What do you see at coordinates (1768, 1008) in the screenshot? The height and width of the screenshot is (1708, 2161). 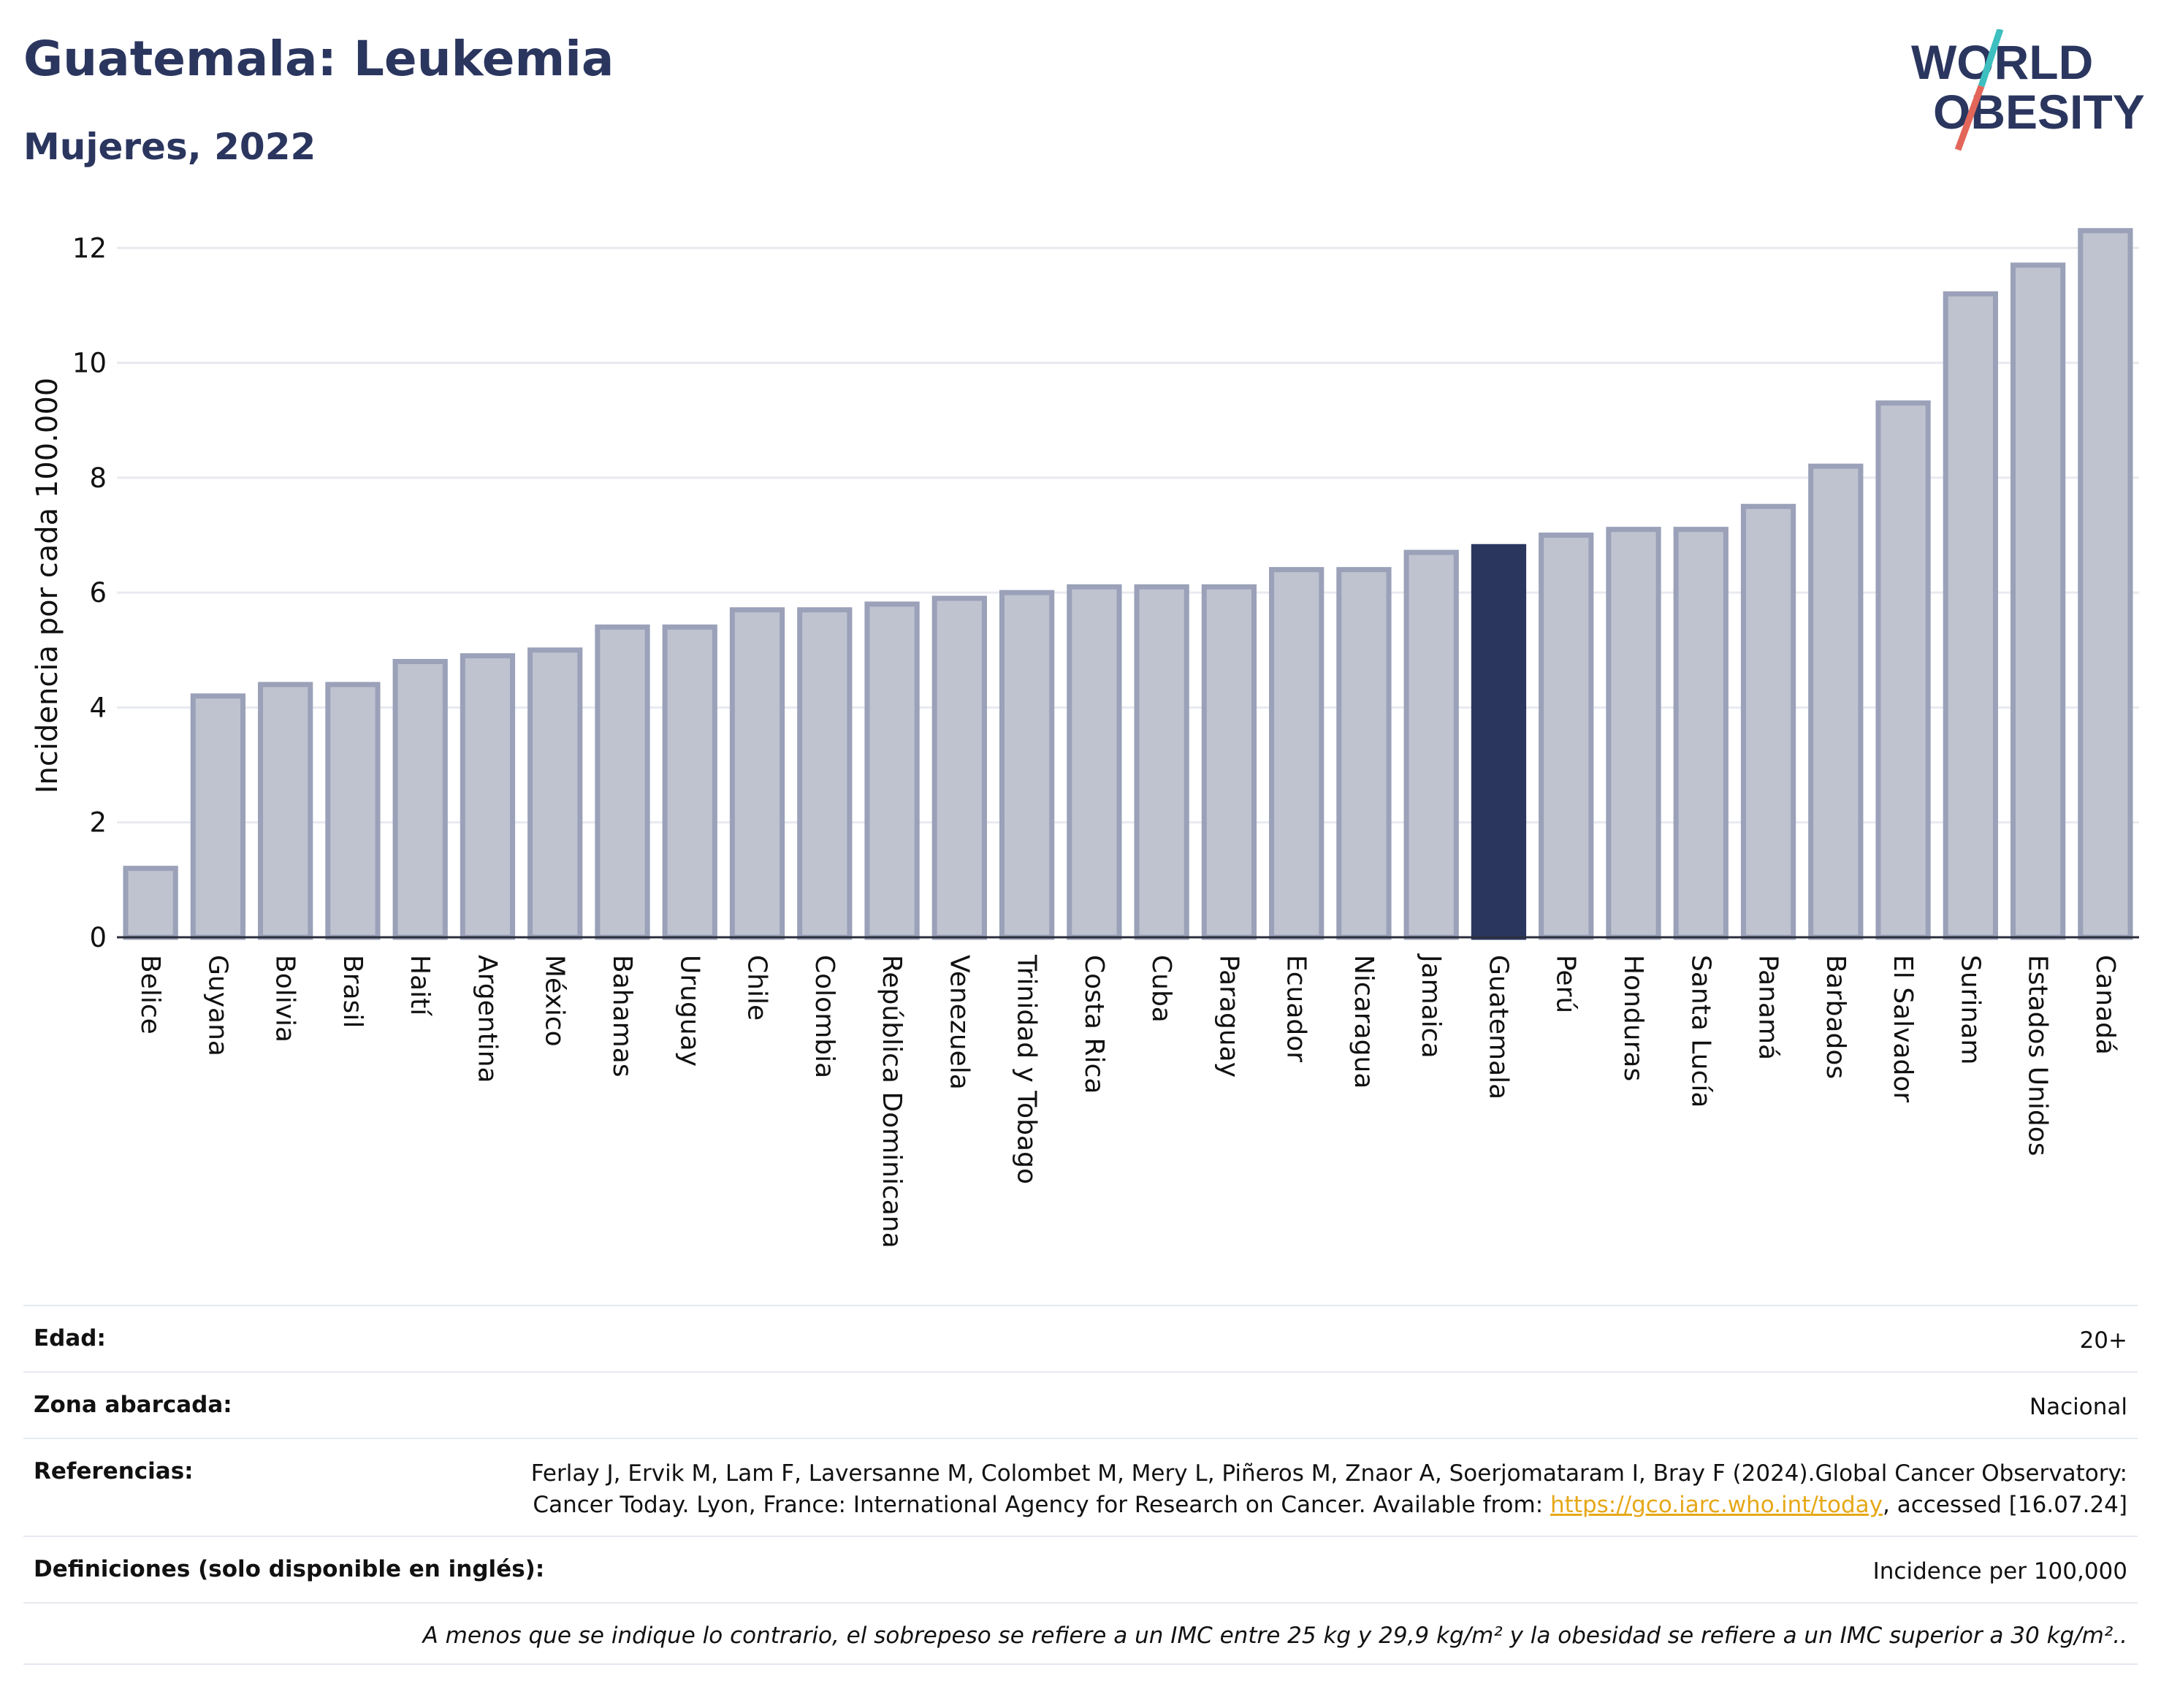 I see `x-tick-label: Panamá` at bounding box center [1768, 1008].